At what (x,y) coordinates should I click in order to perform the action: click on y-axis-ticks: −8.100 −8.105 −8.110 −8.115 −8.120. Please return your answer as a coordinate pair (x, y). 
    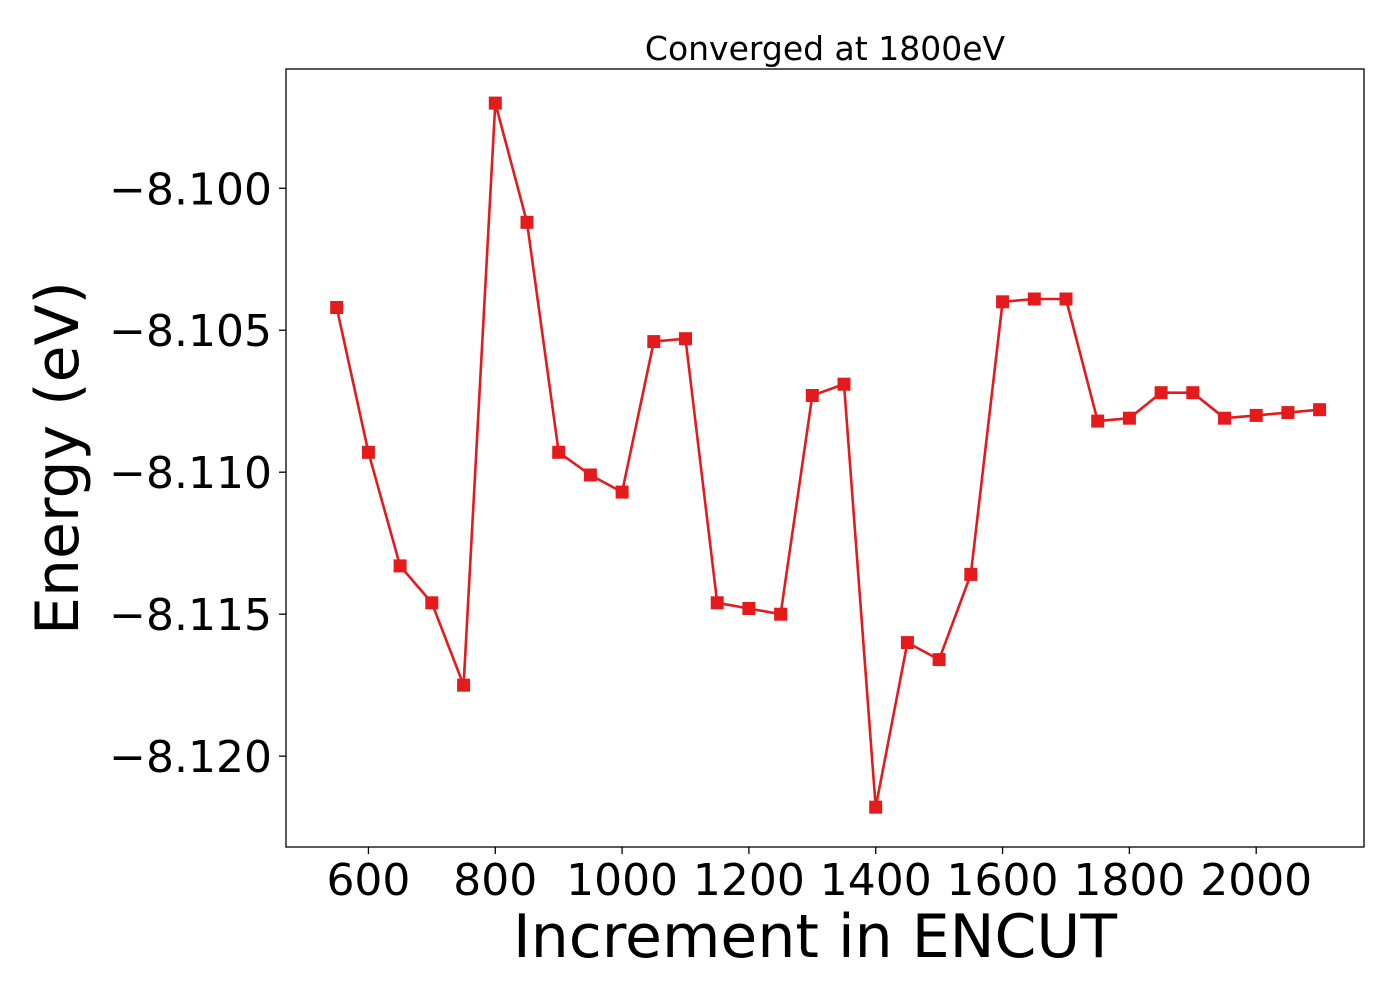
    Looking at the image, I should click on (197, 473).